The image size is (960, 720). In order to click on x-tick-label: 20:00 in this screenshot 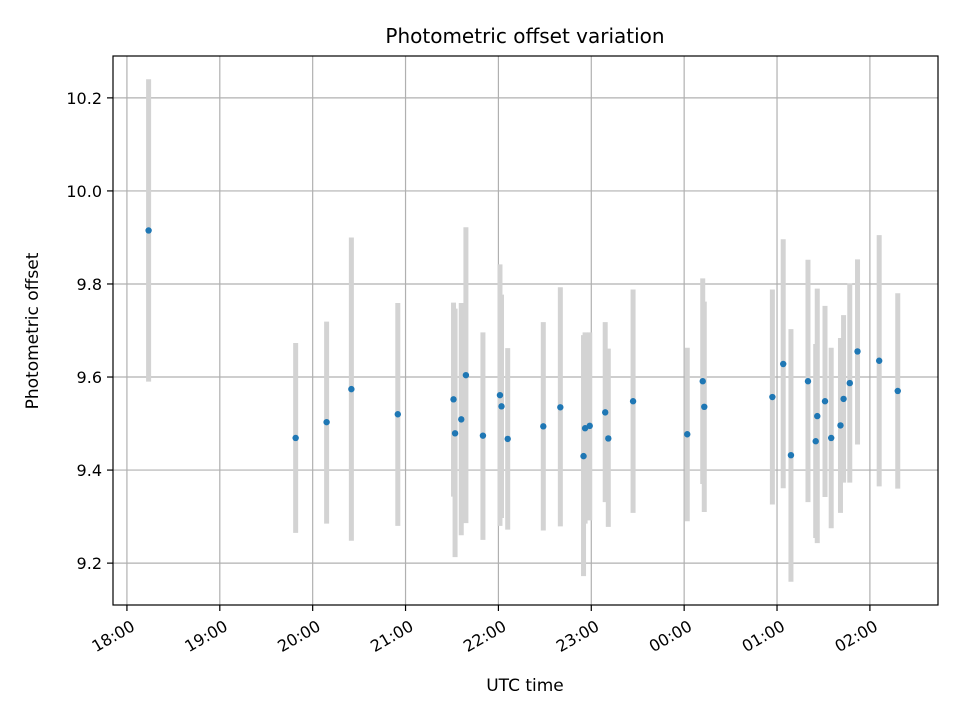, I will do `click(298, 636)`.